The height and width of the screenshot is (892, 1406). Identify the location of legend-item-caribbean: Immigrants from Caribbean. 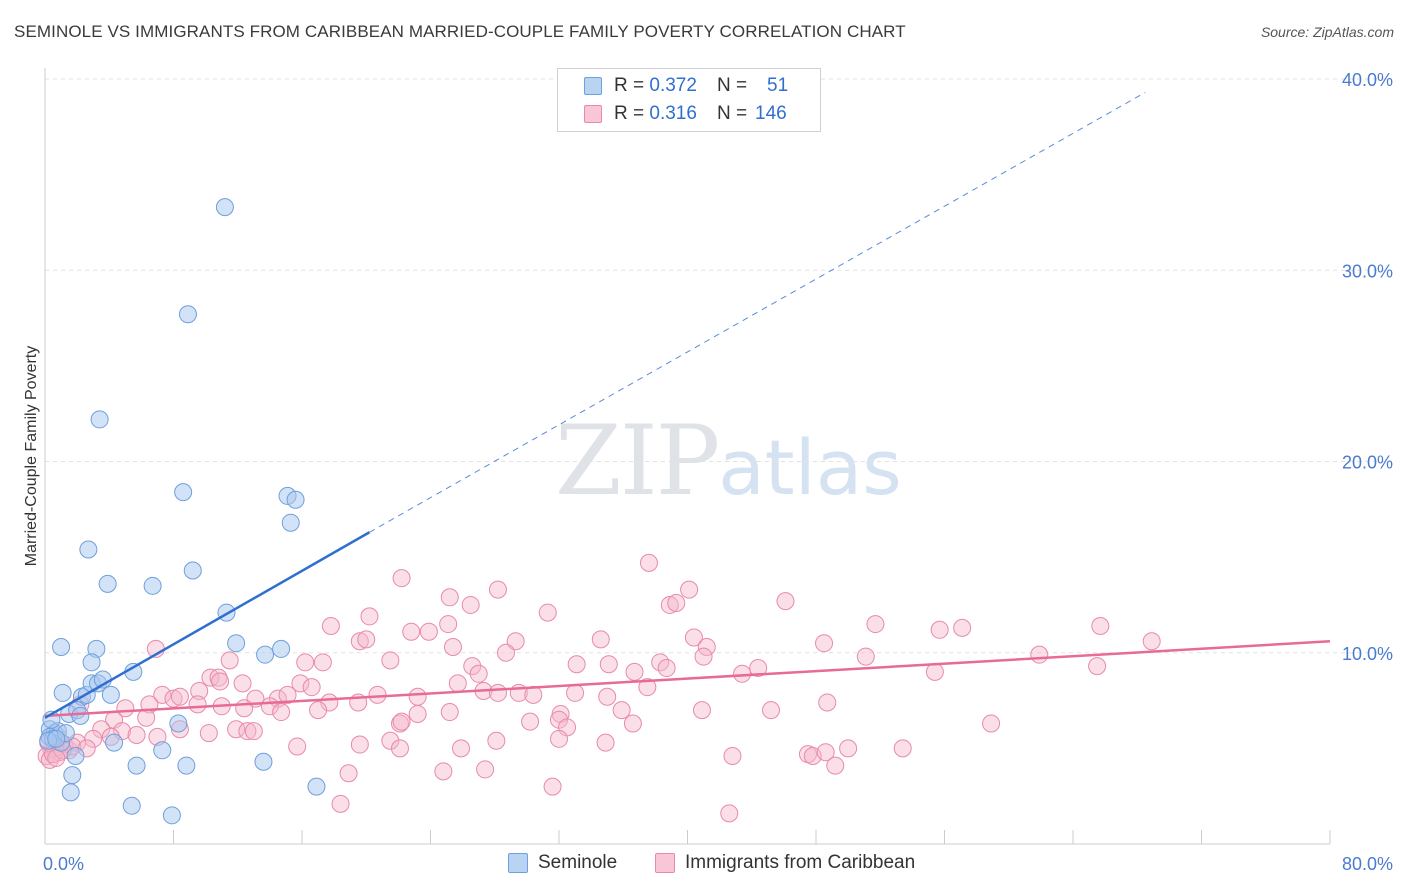
(785, 863).